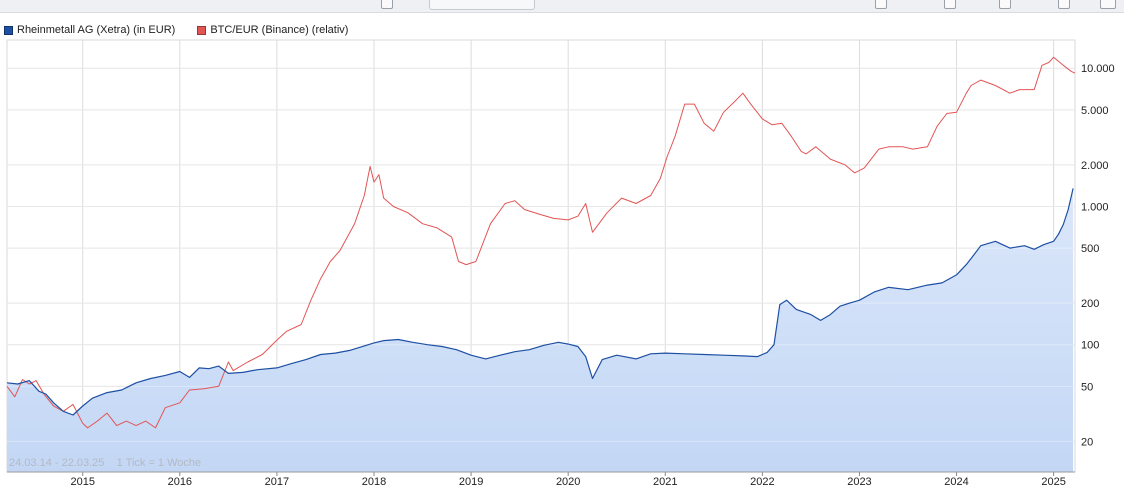 The width and height of the screenshot is (1124, 486). What do you see at coordinates (859, 481) in the screenshot?
I see `x-tick-label: 2023` at bounding box center [859, 481].